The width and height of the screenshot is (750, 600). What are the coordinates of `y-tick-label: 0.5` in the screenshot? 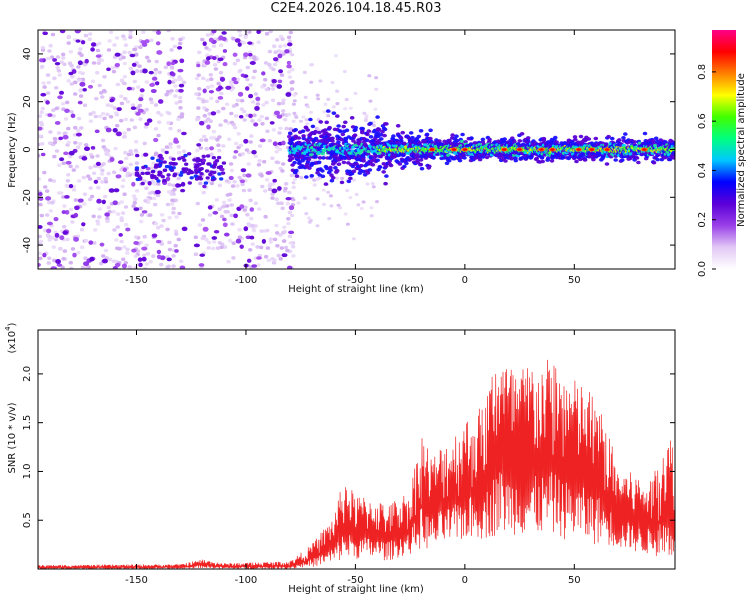 It's located at (27, 520).